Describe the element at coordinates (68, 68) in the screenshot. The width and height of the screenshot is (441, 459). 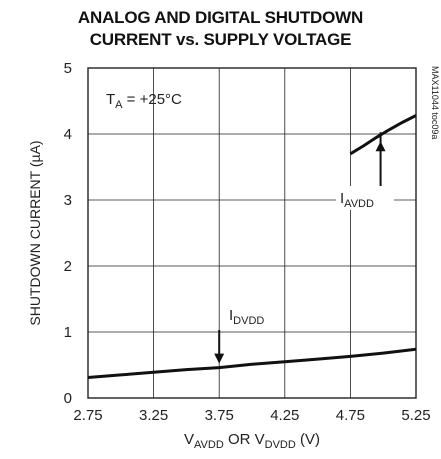
I see `y-tick-label: 5` at that location.